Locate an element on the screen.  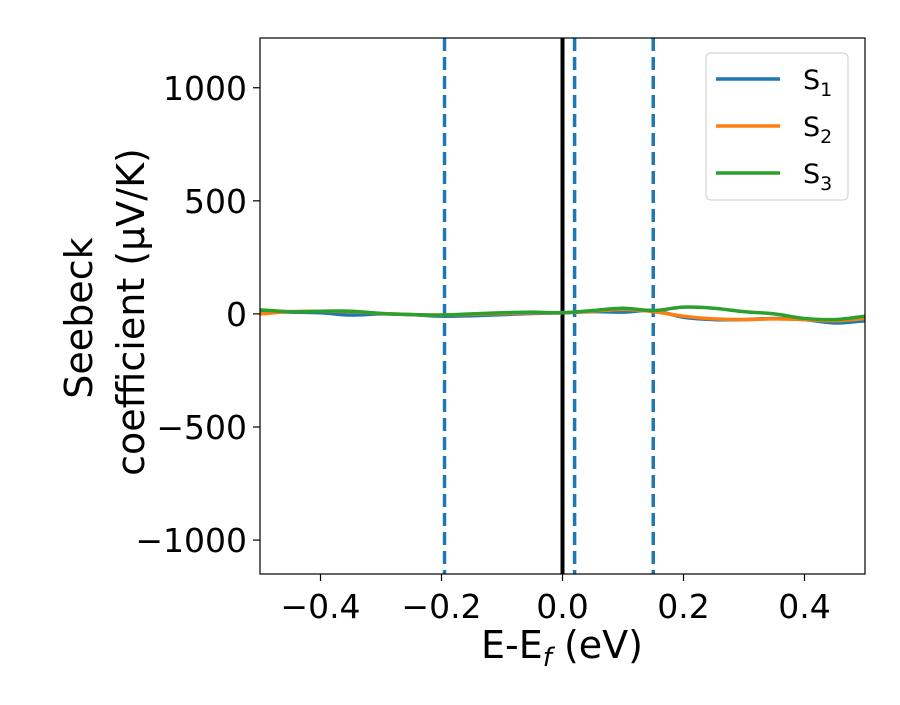
legend-label-s2: S2 is located at coordinates (817, 130).